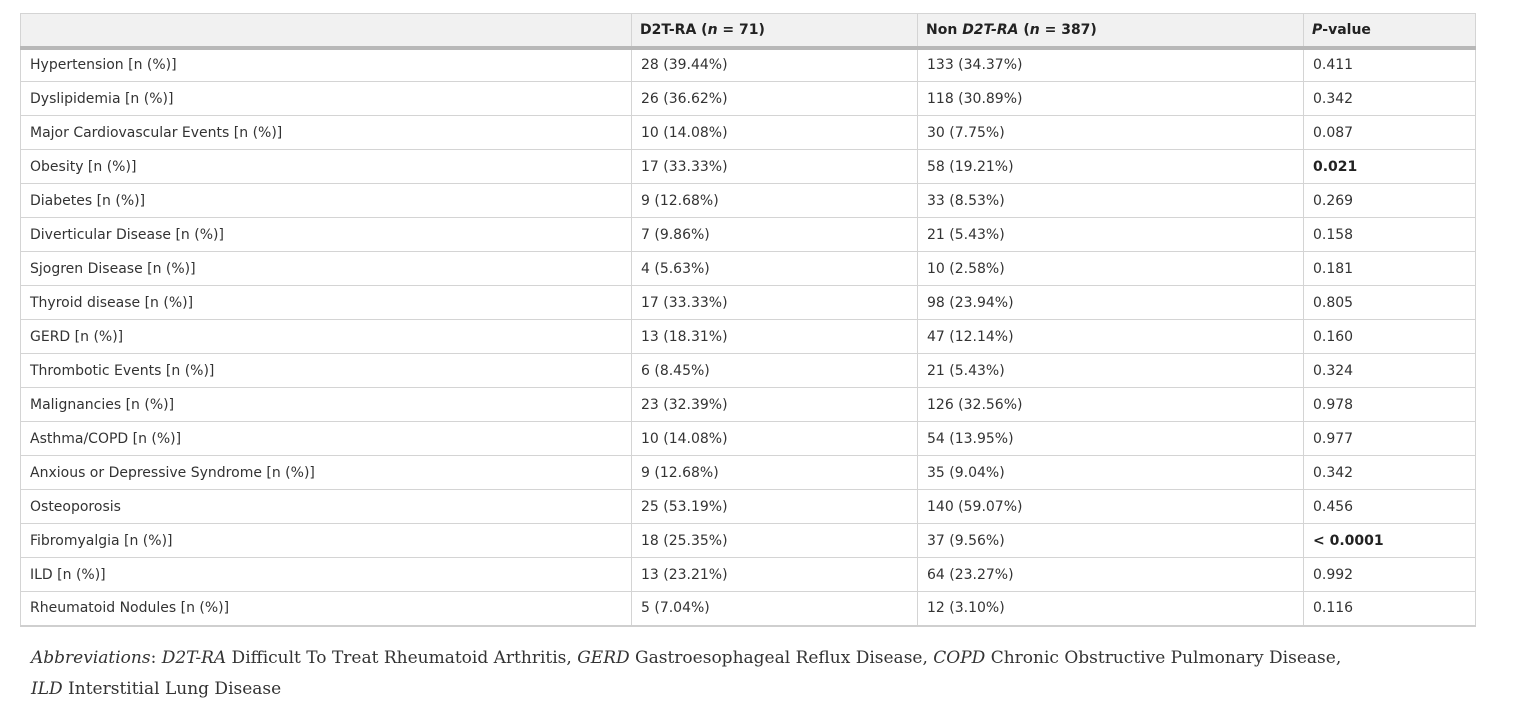 Image resolution: width=1513 pixels, height=717 pixels. I want to click on p-value: 0.087, so click(1389, 132).